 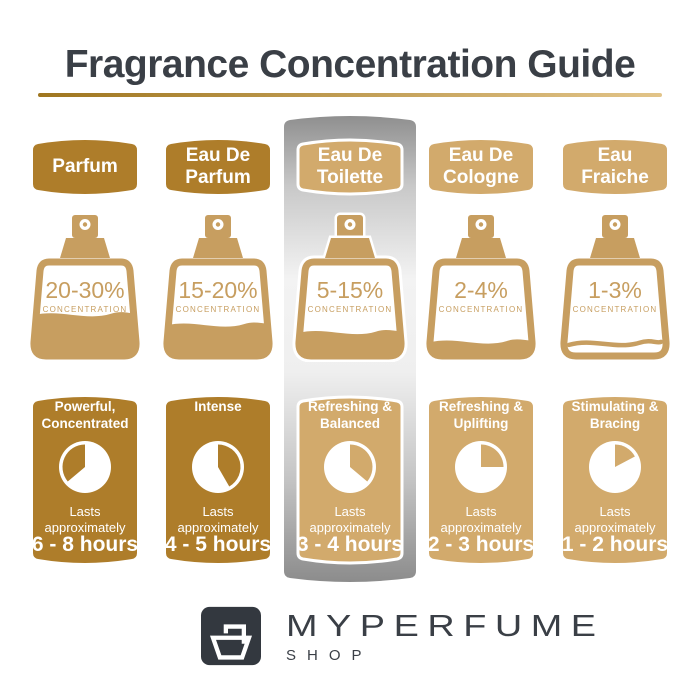 I want to click on type-header: Parfum, so click(x=85, y=167).